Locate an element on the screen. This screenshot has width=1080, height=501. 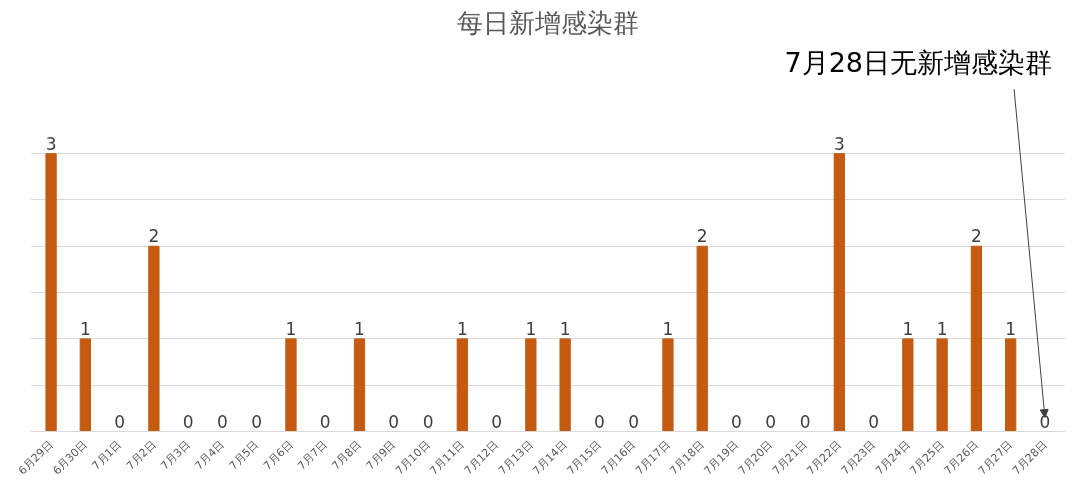
text: 7月28日无新增感染群 is located at coordinates (918, 62).